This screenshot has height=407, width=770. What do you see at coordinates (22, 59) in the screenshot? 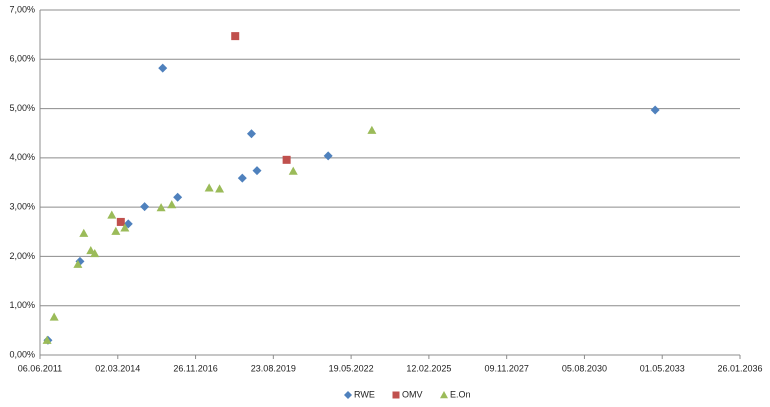
I see `y-tick-label: 6,00%` at bounding box center [22, 59].